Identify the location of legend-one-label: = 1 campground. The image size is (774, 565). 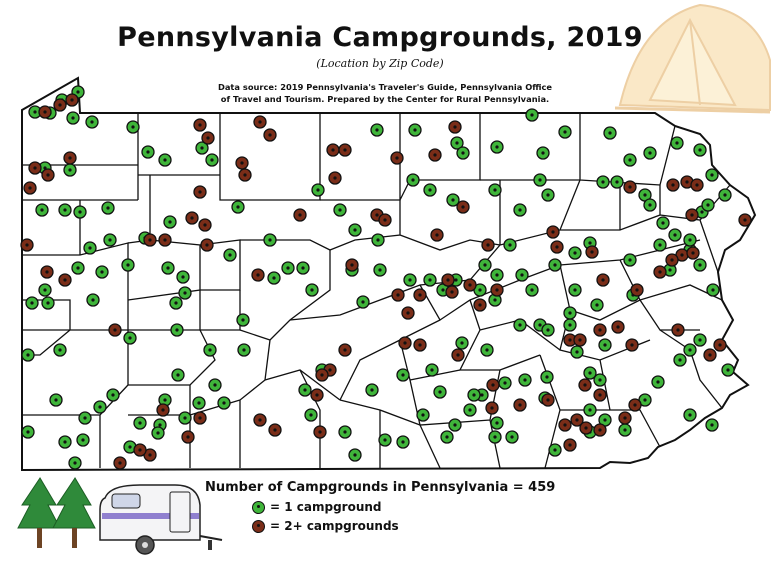
(326, 507).